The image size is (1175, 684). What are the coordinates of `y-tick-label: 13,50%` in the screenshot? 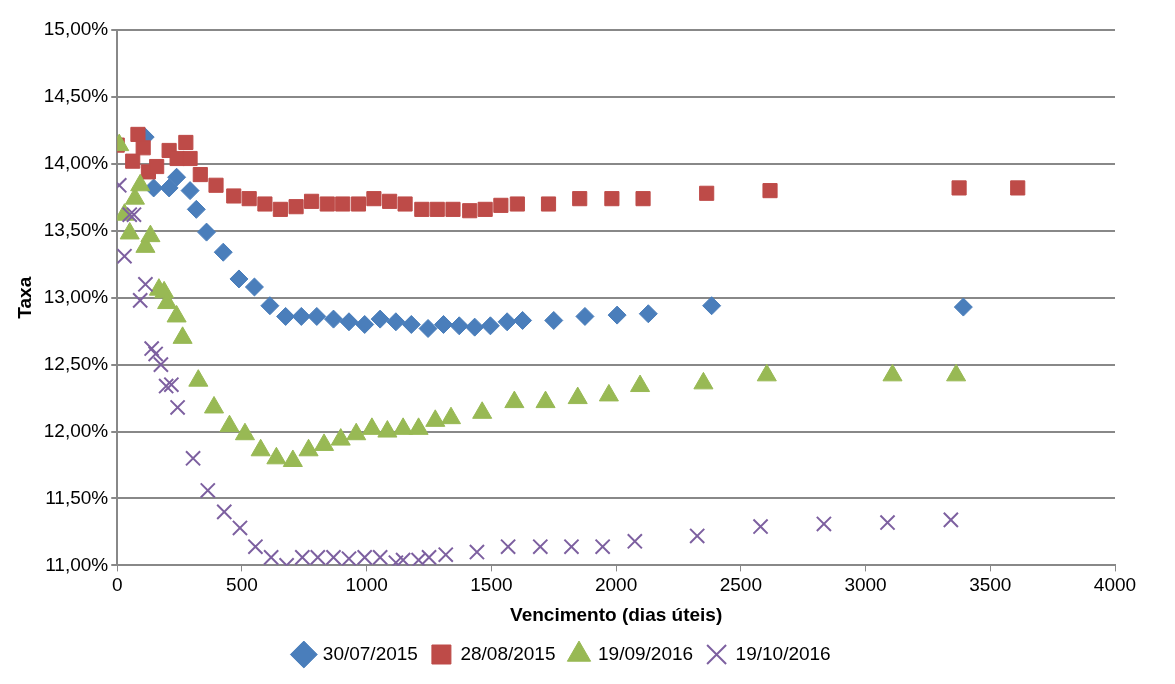 It's located at (76, 230).